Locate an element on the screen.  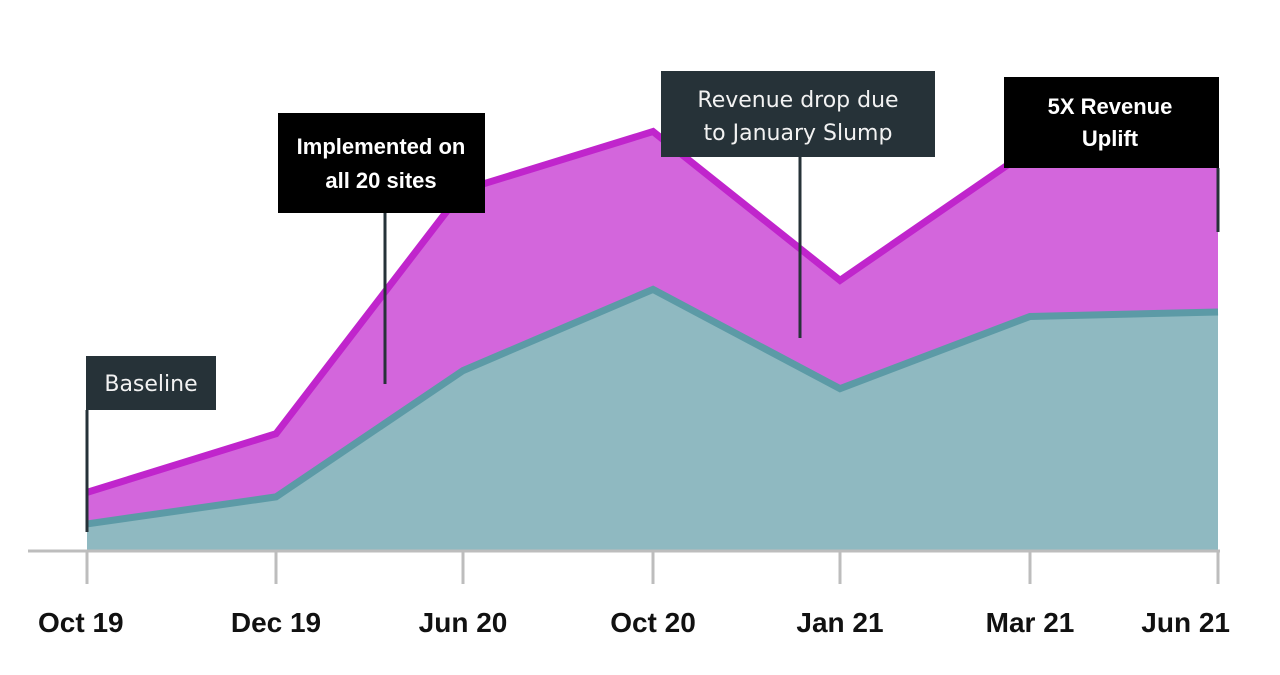
annotation-revenue-uplift-box is located at coordinates (1111, 122).